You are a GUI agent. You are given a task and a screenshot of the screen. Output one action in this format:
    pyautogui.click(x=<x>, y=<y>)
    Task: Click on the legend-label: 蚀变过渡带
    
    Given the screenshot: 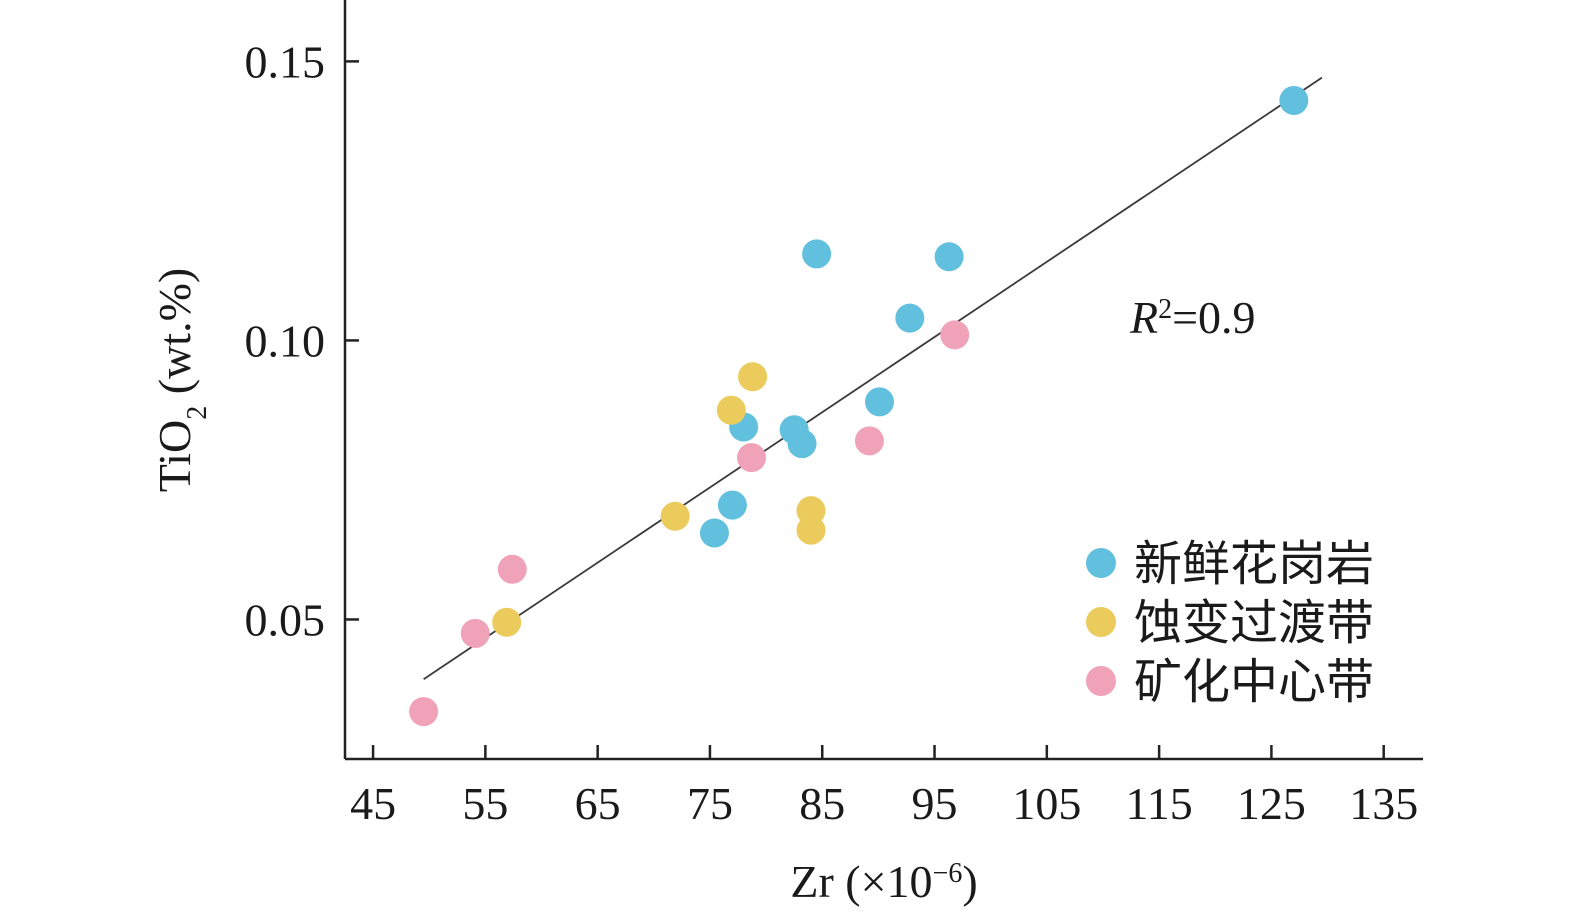 What is the action you would take?
    pyautogui.click(x=1254, y=623)
    